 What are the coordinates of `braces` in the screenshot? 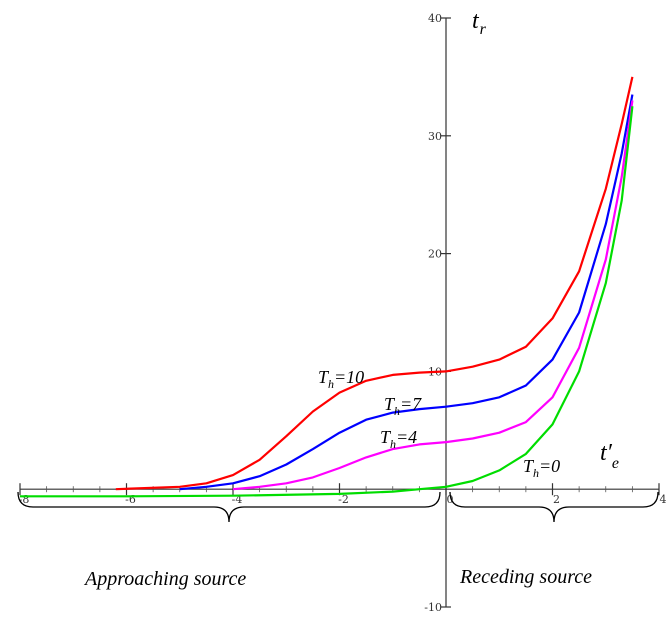 It's located at (338, 507).